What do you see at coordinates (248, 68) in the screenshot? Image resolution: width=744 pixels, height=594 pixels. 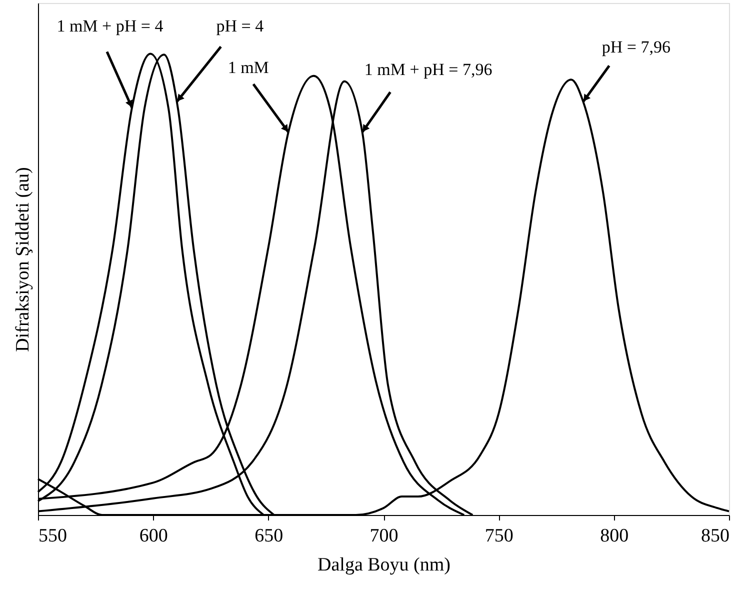 I see `annotation: 1 mM` at bounding box center [248, 68].